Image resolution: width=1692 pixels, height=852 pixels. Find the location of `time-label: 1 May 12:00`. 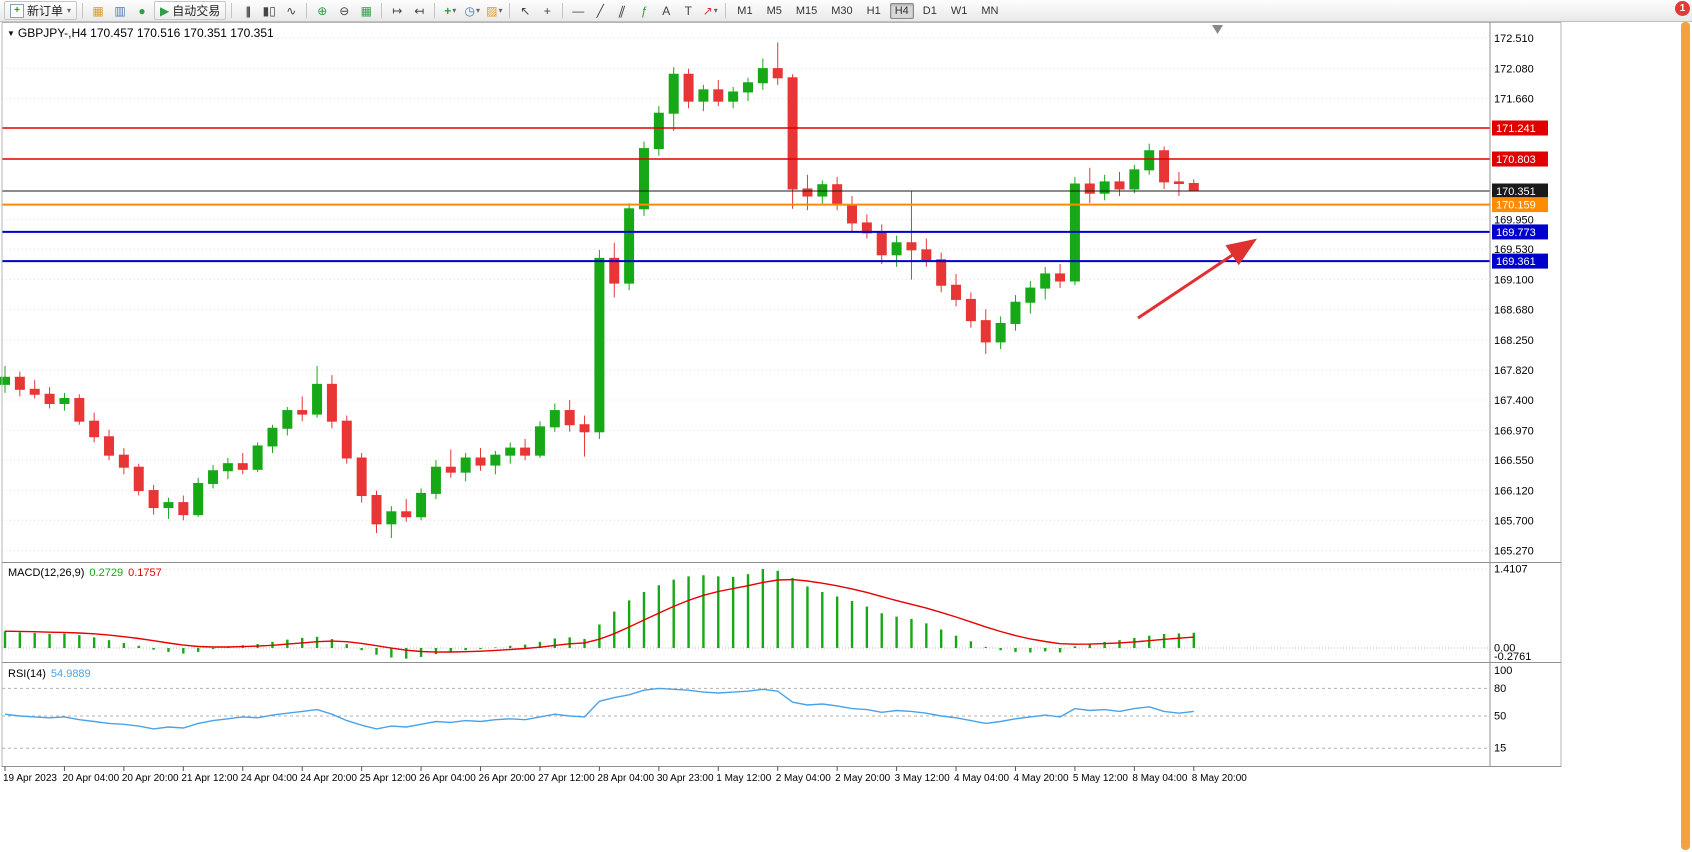

time-label: 1 May 12:00 is located at coordinates (743, 778).